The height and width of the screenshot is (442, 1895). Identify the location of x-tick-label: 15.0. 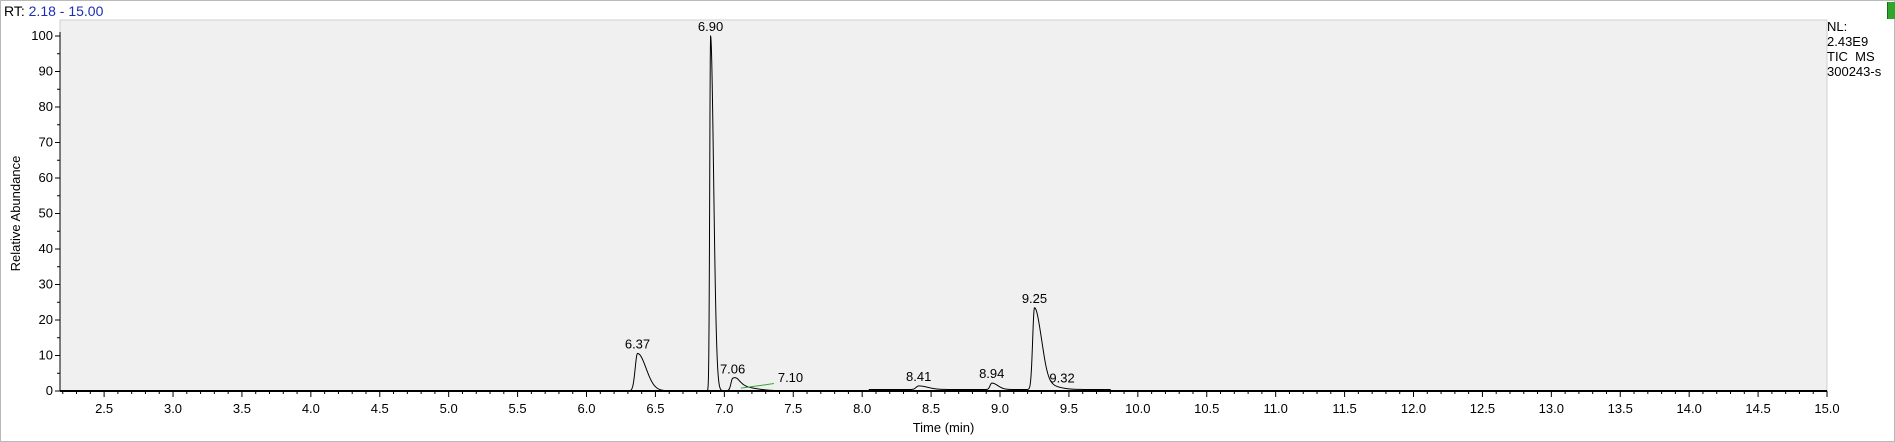
(1826, 408).